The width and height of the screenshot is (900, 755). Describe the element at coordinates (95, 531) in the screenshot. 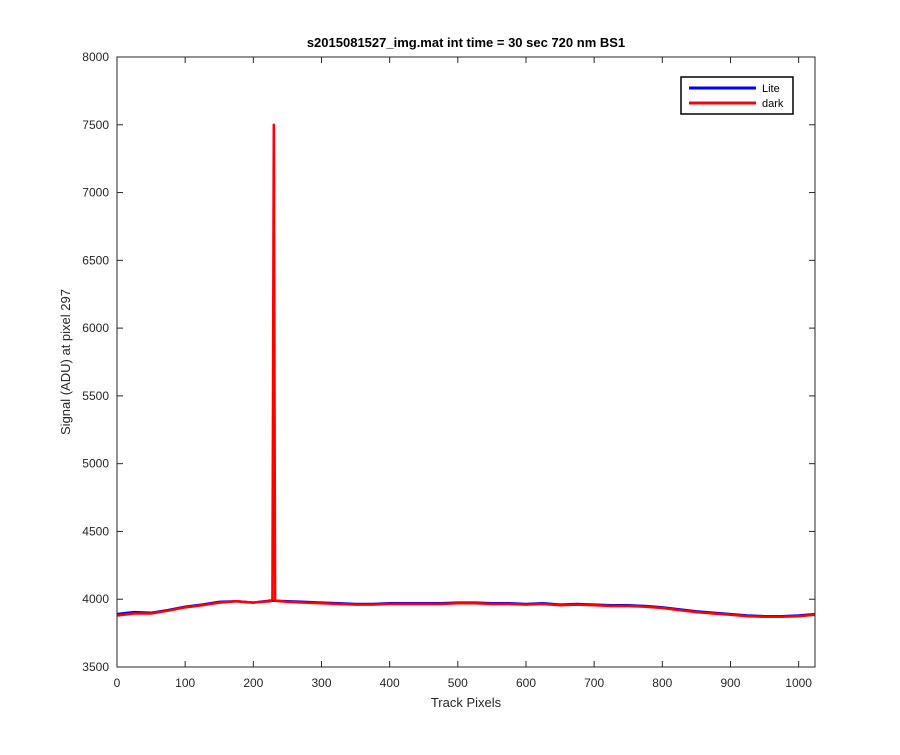

I see `y-tick-label: 4500` at that location.